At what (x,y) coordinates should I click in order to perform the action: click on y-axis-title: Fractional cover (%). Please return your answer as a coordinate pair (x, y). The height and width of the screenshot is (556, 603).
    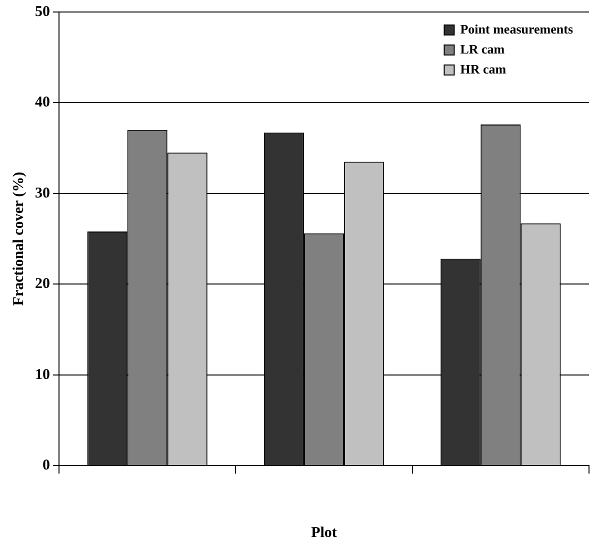
    Looking at the image, I should click on (18, 239).